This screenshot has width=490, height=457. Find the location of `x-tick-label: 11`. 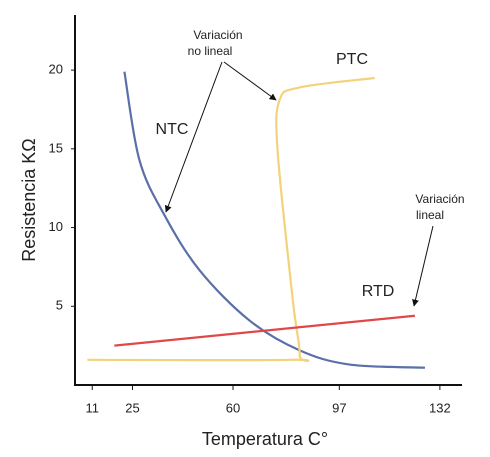

x-tick-label: 11 is located at coordinates (92, 407).